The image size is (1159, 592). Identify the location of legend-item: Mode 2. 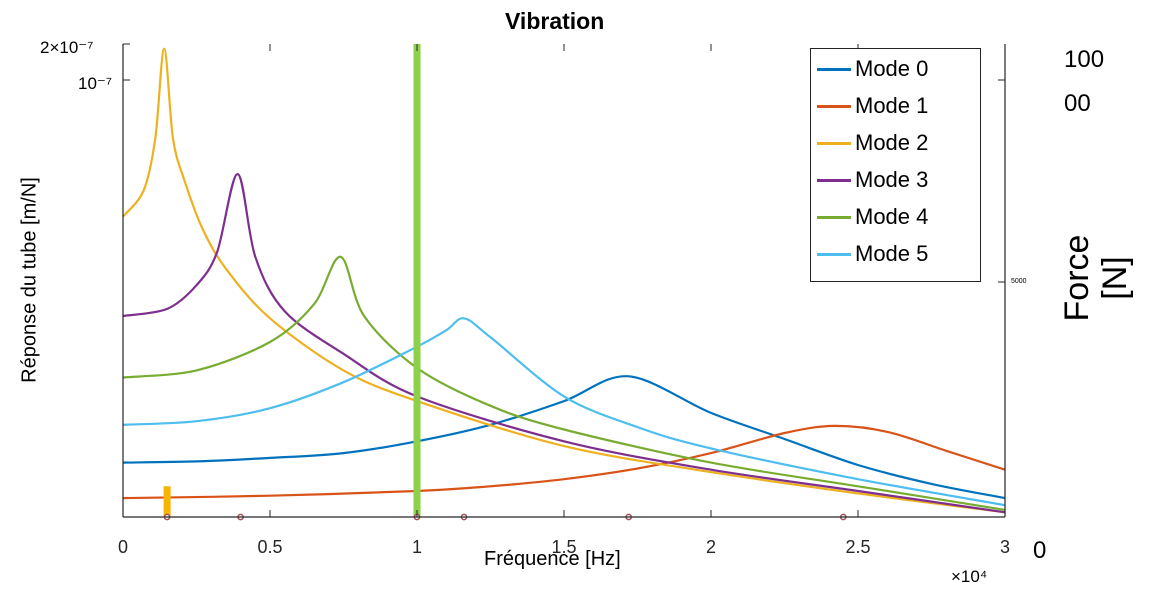
(899, 143).